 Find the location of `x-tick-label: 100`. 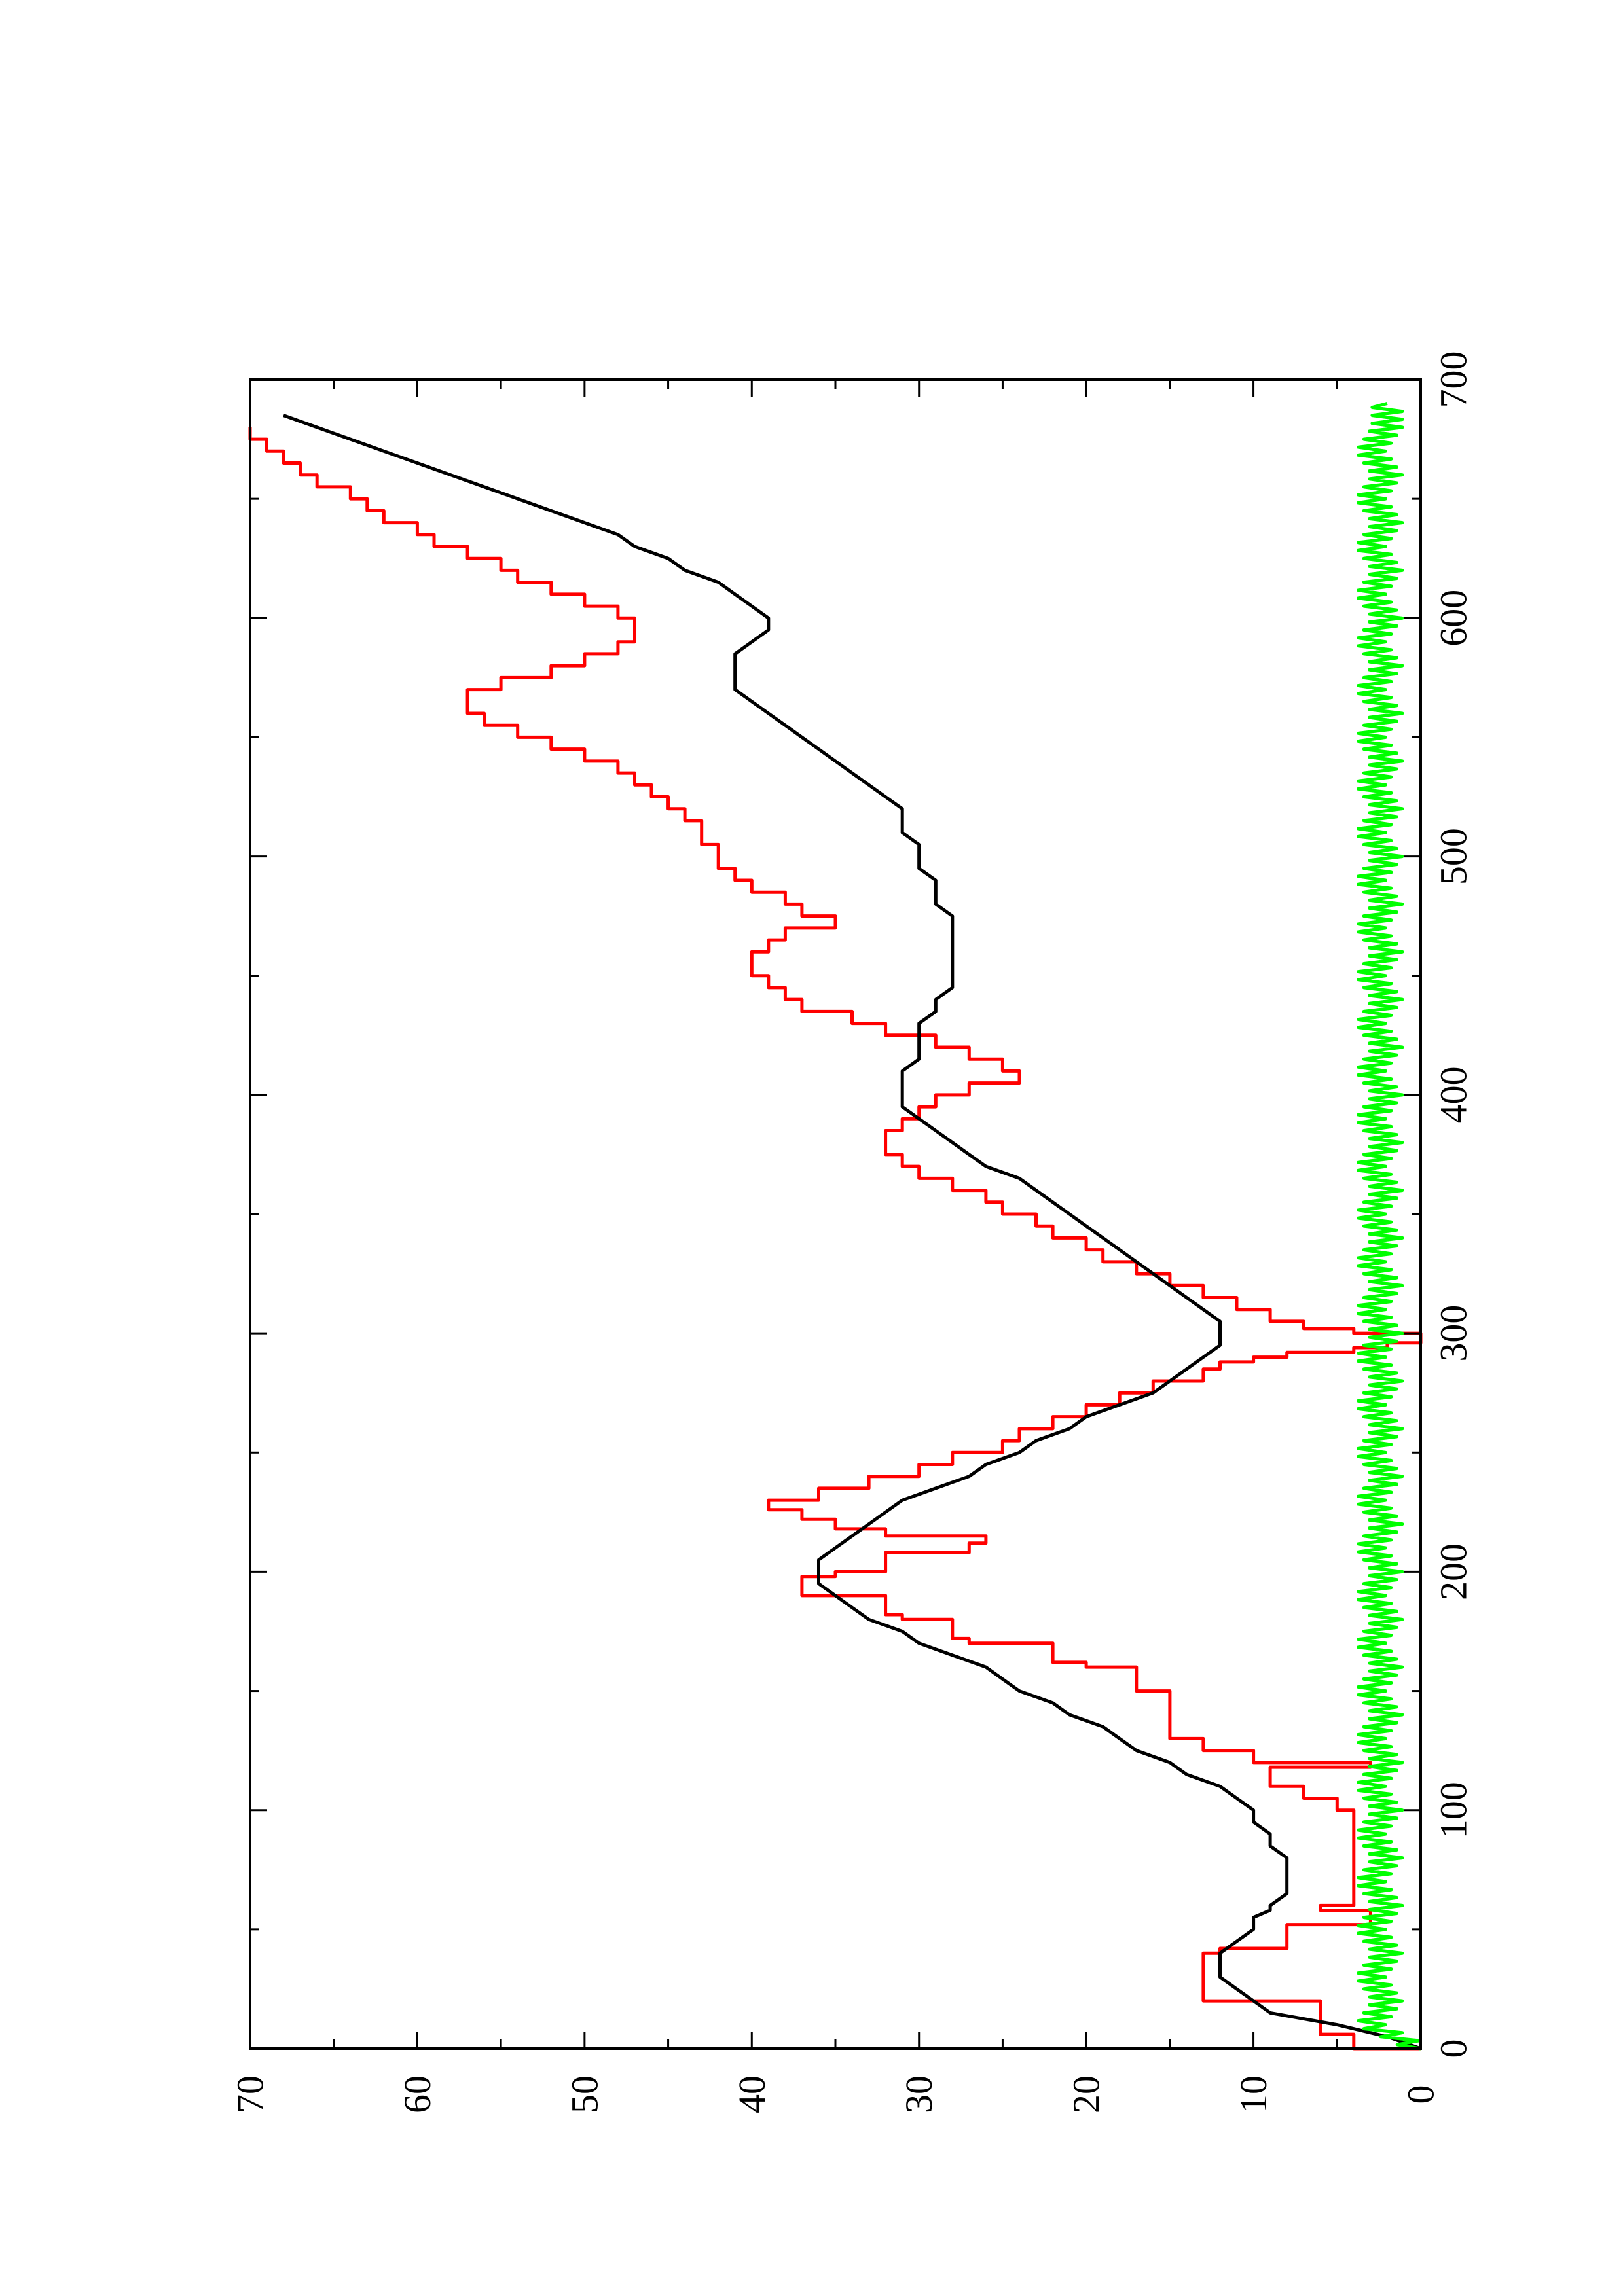

x-tick-label: 100 is located at coordinates (1453, 1810).